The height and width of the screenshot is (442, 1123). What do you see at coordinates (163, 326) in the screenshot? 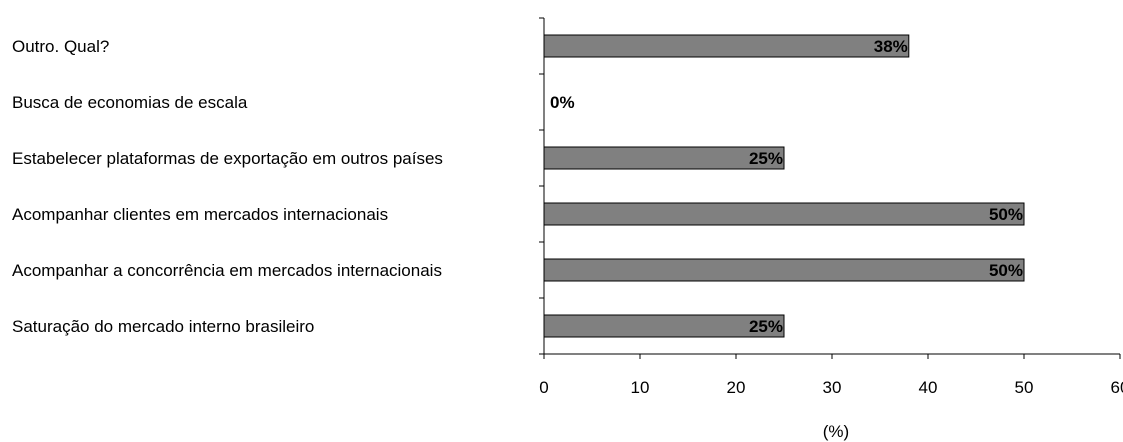
I see `category-label: Saturação do mercado interno brasileiro` at bounding box center [163, 326].